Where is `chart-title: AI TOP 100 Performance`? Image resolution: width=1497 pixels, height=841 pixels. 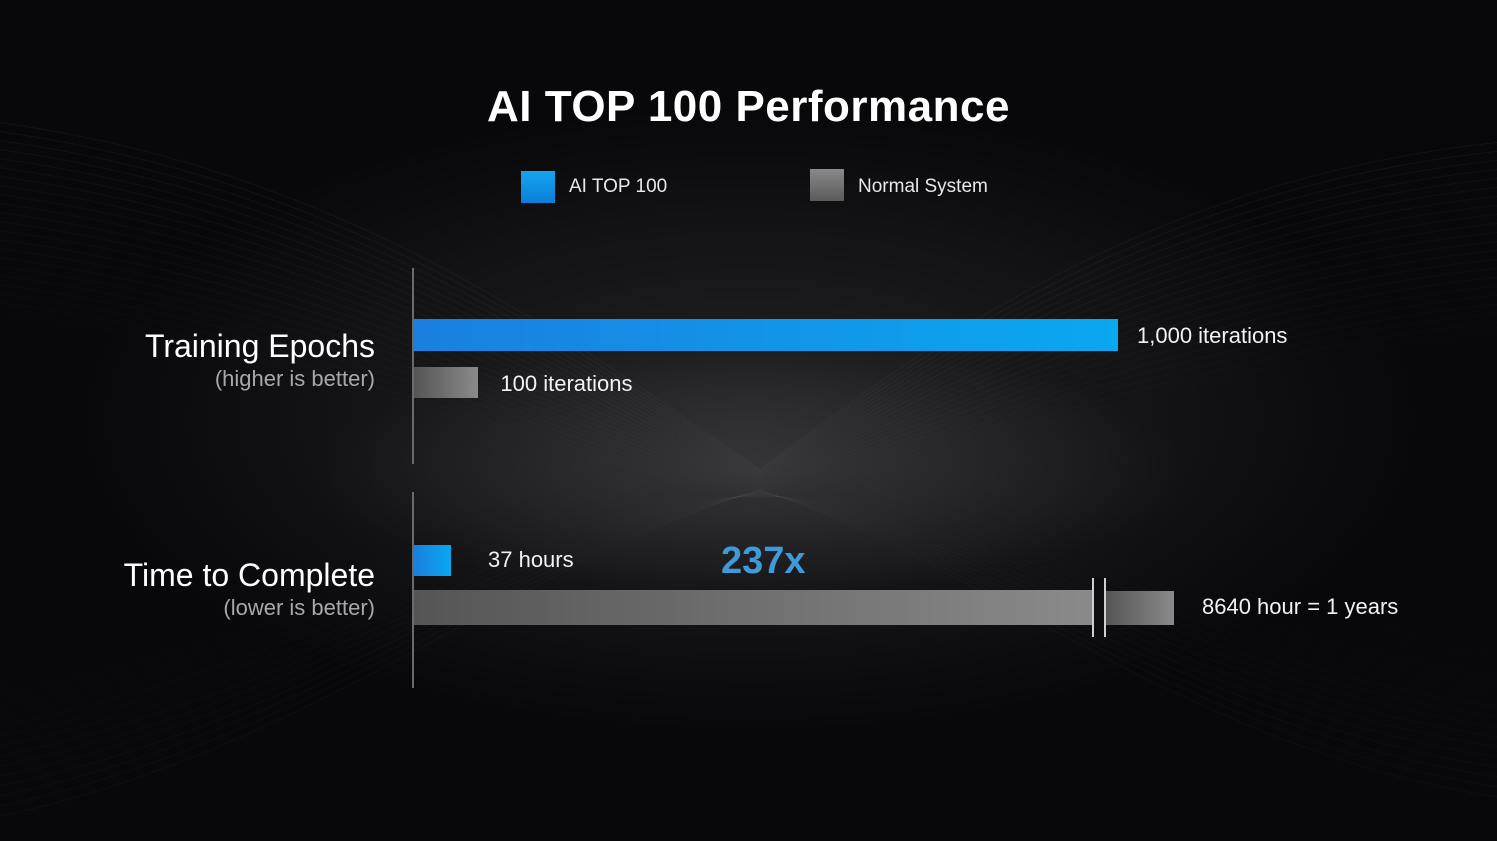 chart-title: AI TOP 100 Performance is located at coordinates (748, 106).